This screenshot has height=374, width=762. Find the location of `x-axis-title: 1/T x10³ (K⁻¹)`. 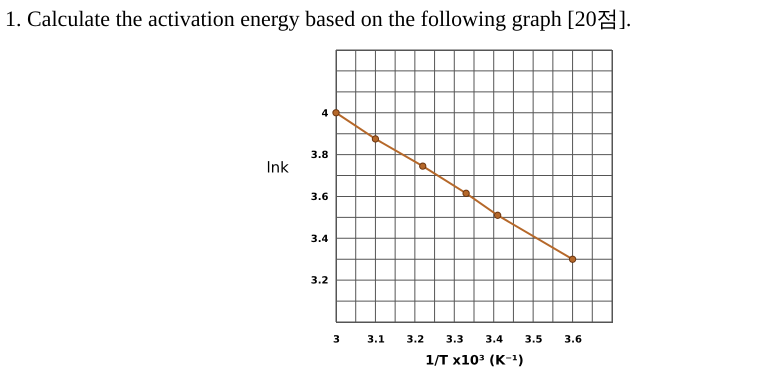

x-axis-title: 1/T x10³ (K⁻¹) is located at coordinates (474, 361).